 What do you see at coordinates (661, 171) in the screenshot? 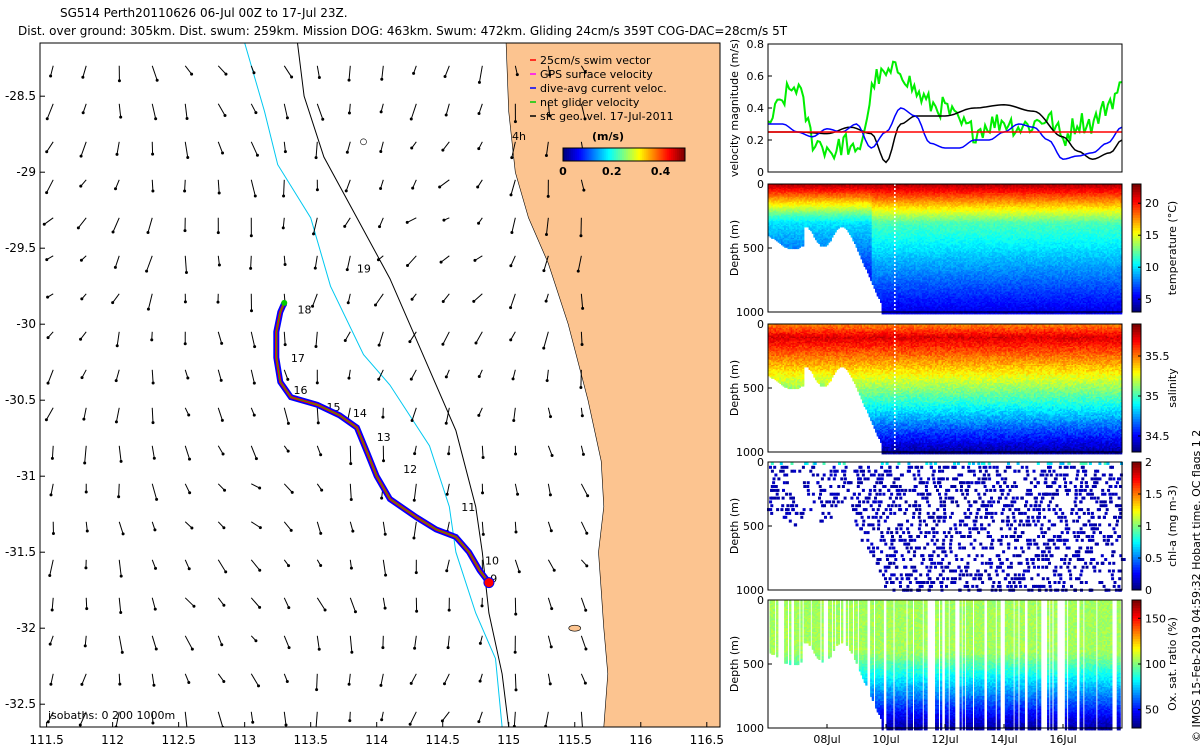
I see `colorbar-tick-label: 0.4` at bounding box center [661, 171].